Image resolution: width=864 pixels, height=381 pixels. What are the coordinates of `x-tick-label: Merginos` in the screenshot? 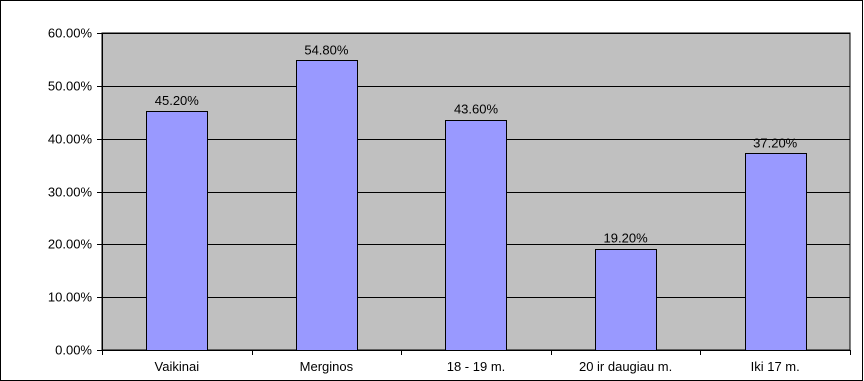 It's located at (327, 366).